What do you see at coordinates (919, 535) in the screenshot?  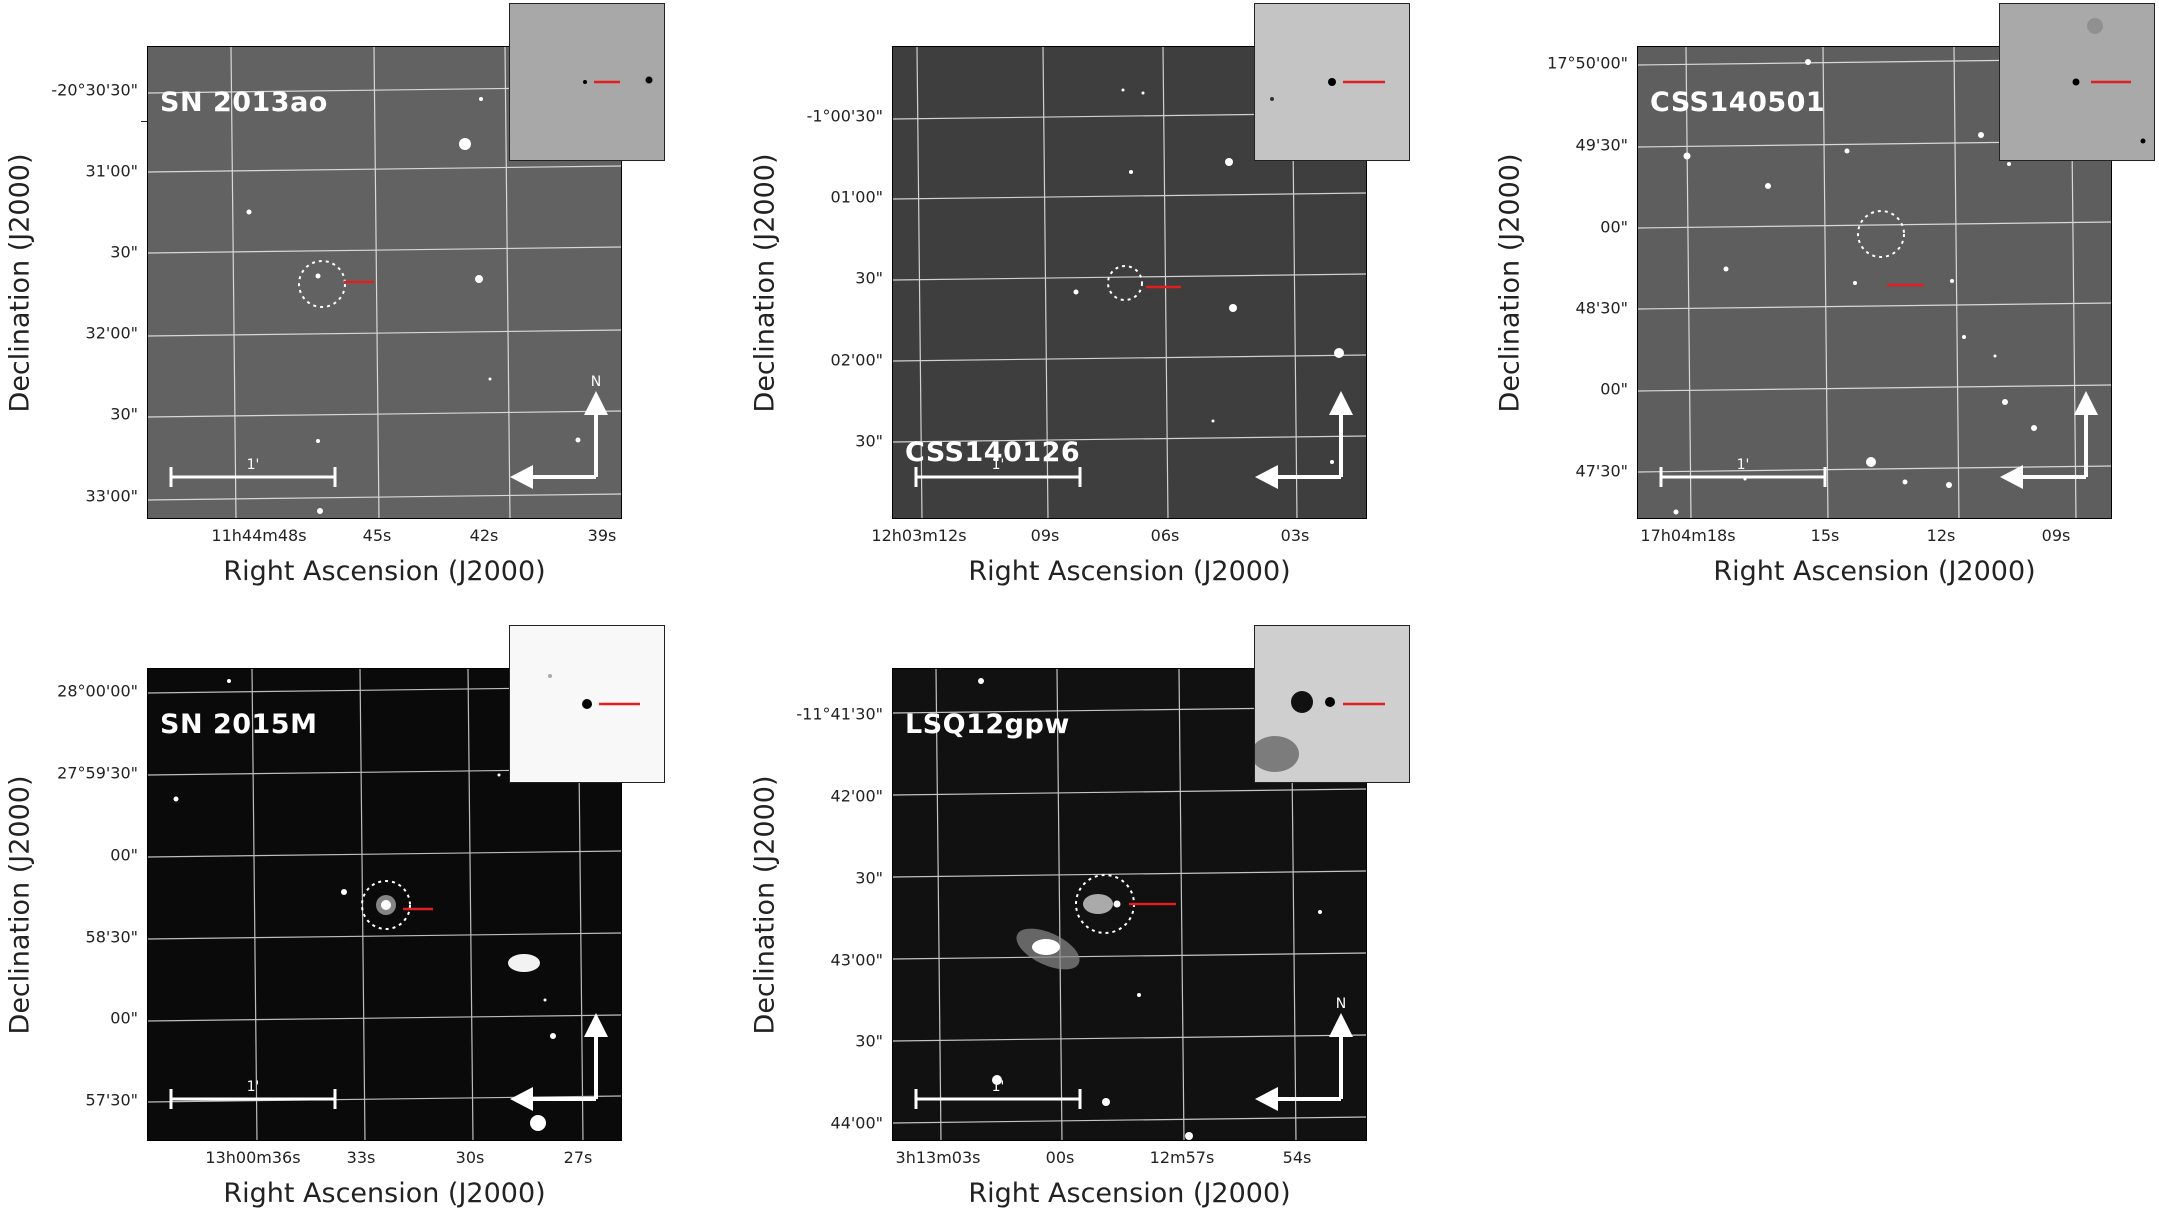 I see `x-tick: 12h03m12s` at bounding box center [919, 535].